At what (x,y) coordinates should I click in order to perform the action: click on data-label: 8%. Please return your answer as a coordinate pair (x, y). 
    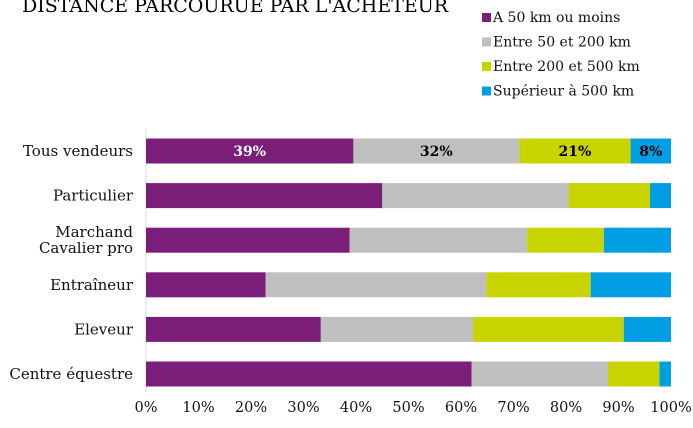
    Looking at the image, I should click on (650, 152).